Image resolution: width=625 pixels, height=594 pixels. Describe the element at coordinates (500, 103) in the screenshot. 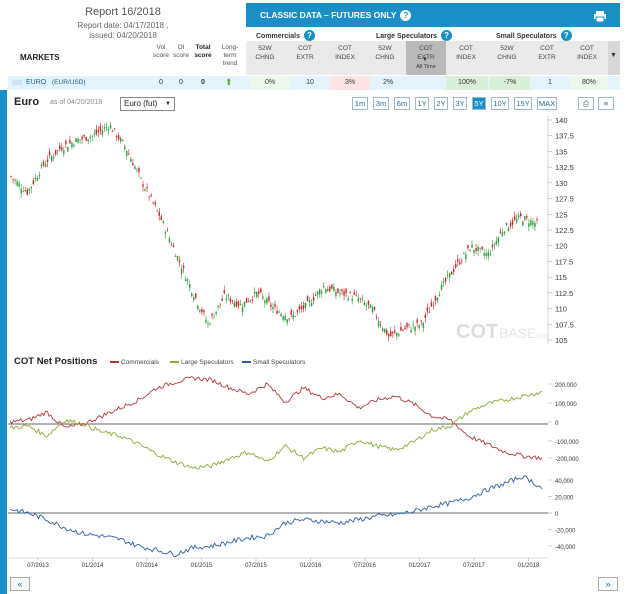

I see `range-button-10y: 10Y` at that location.